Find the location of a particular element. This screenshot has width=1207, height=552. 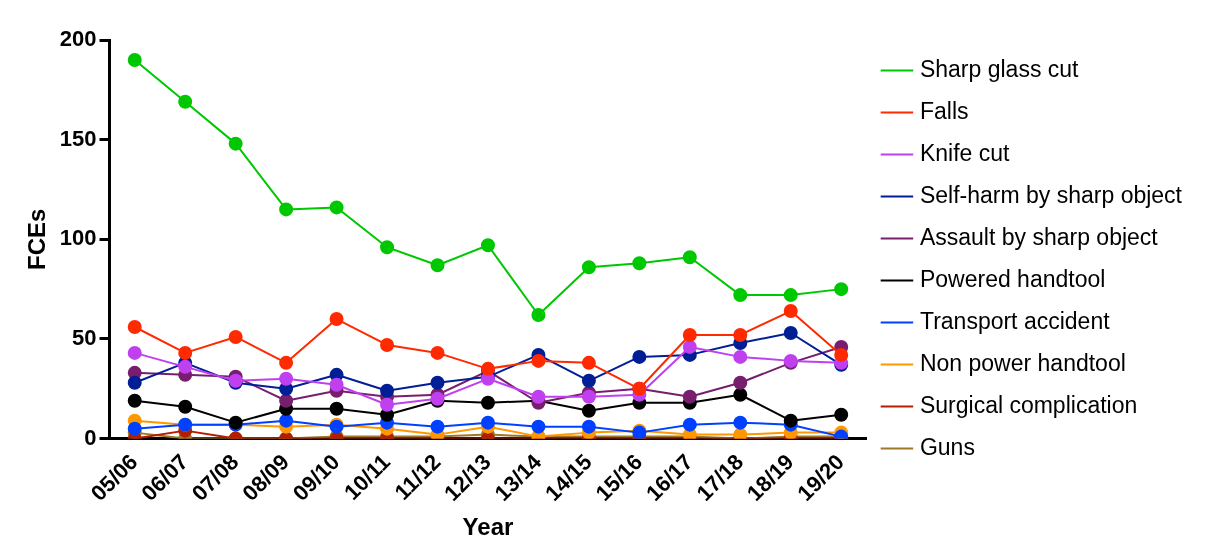

y-tick-label: 0 is located at coordinates (90, 437).